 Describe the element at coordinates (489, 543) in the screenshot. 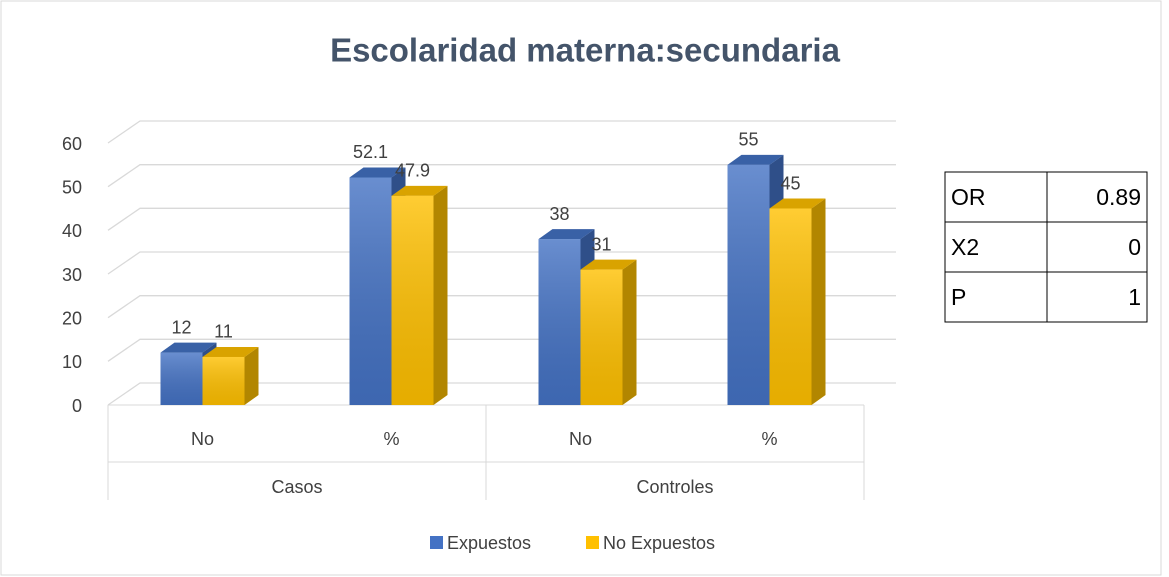

I see `legend-label: Expuestos` at that location.